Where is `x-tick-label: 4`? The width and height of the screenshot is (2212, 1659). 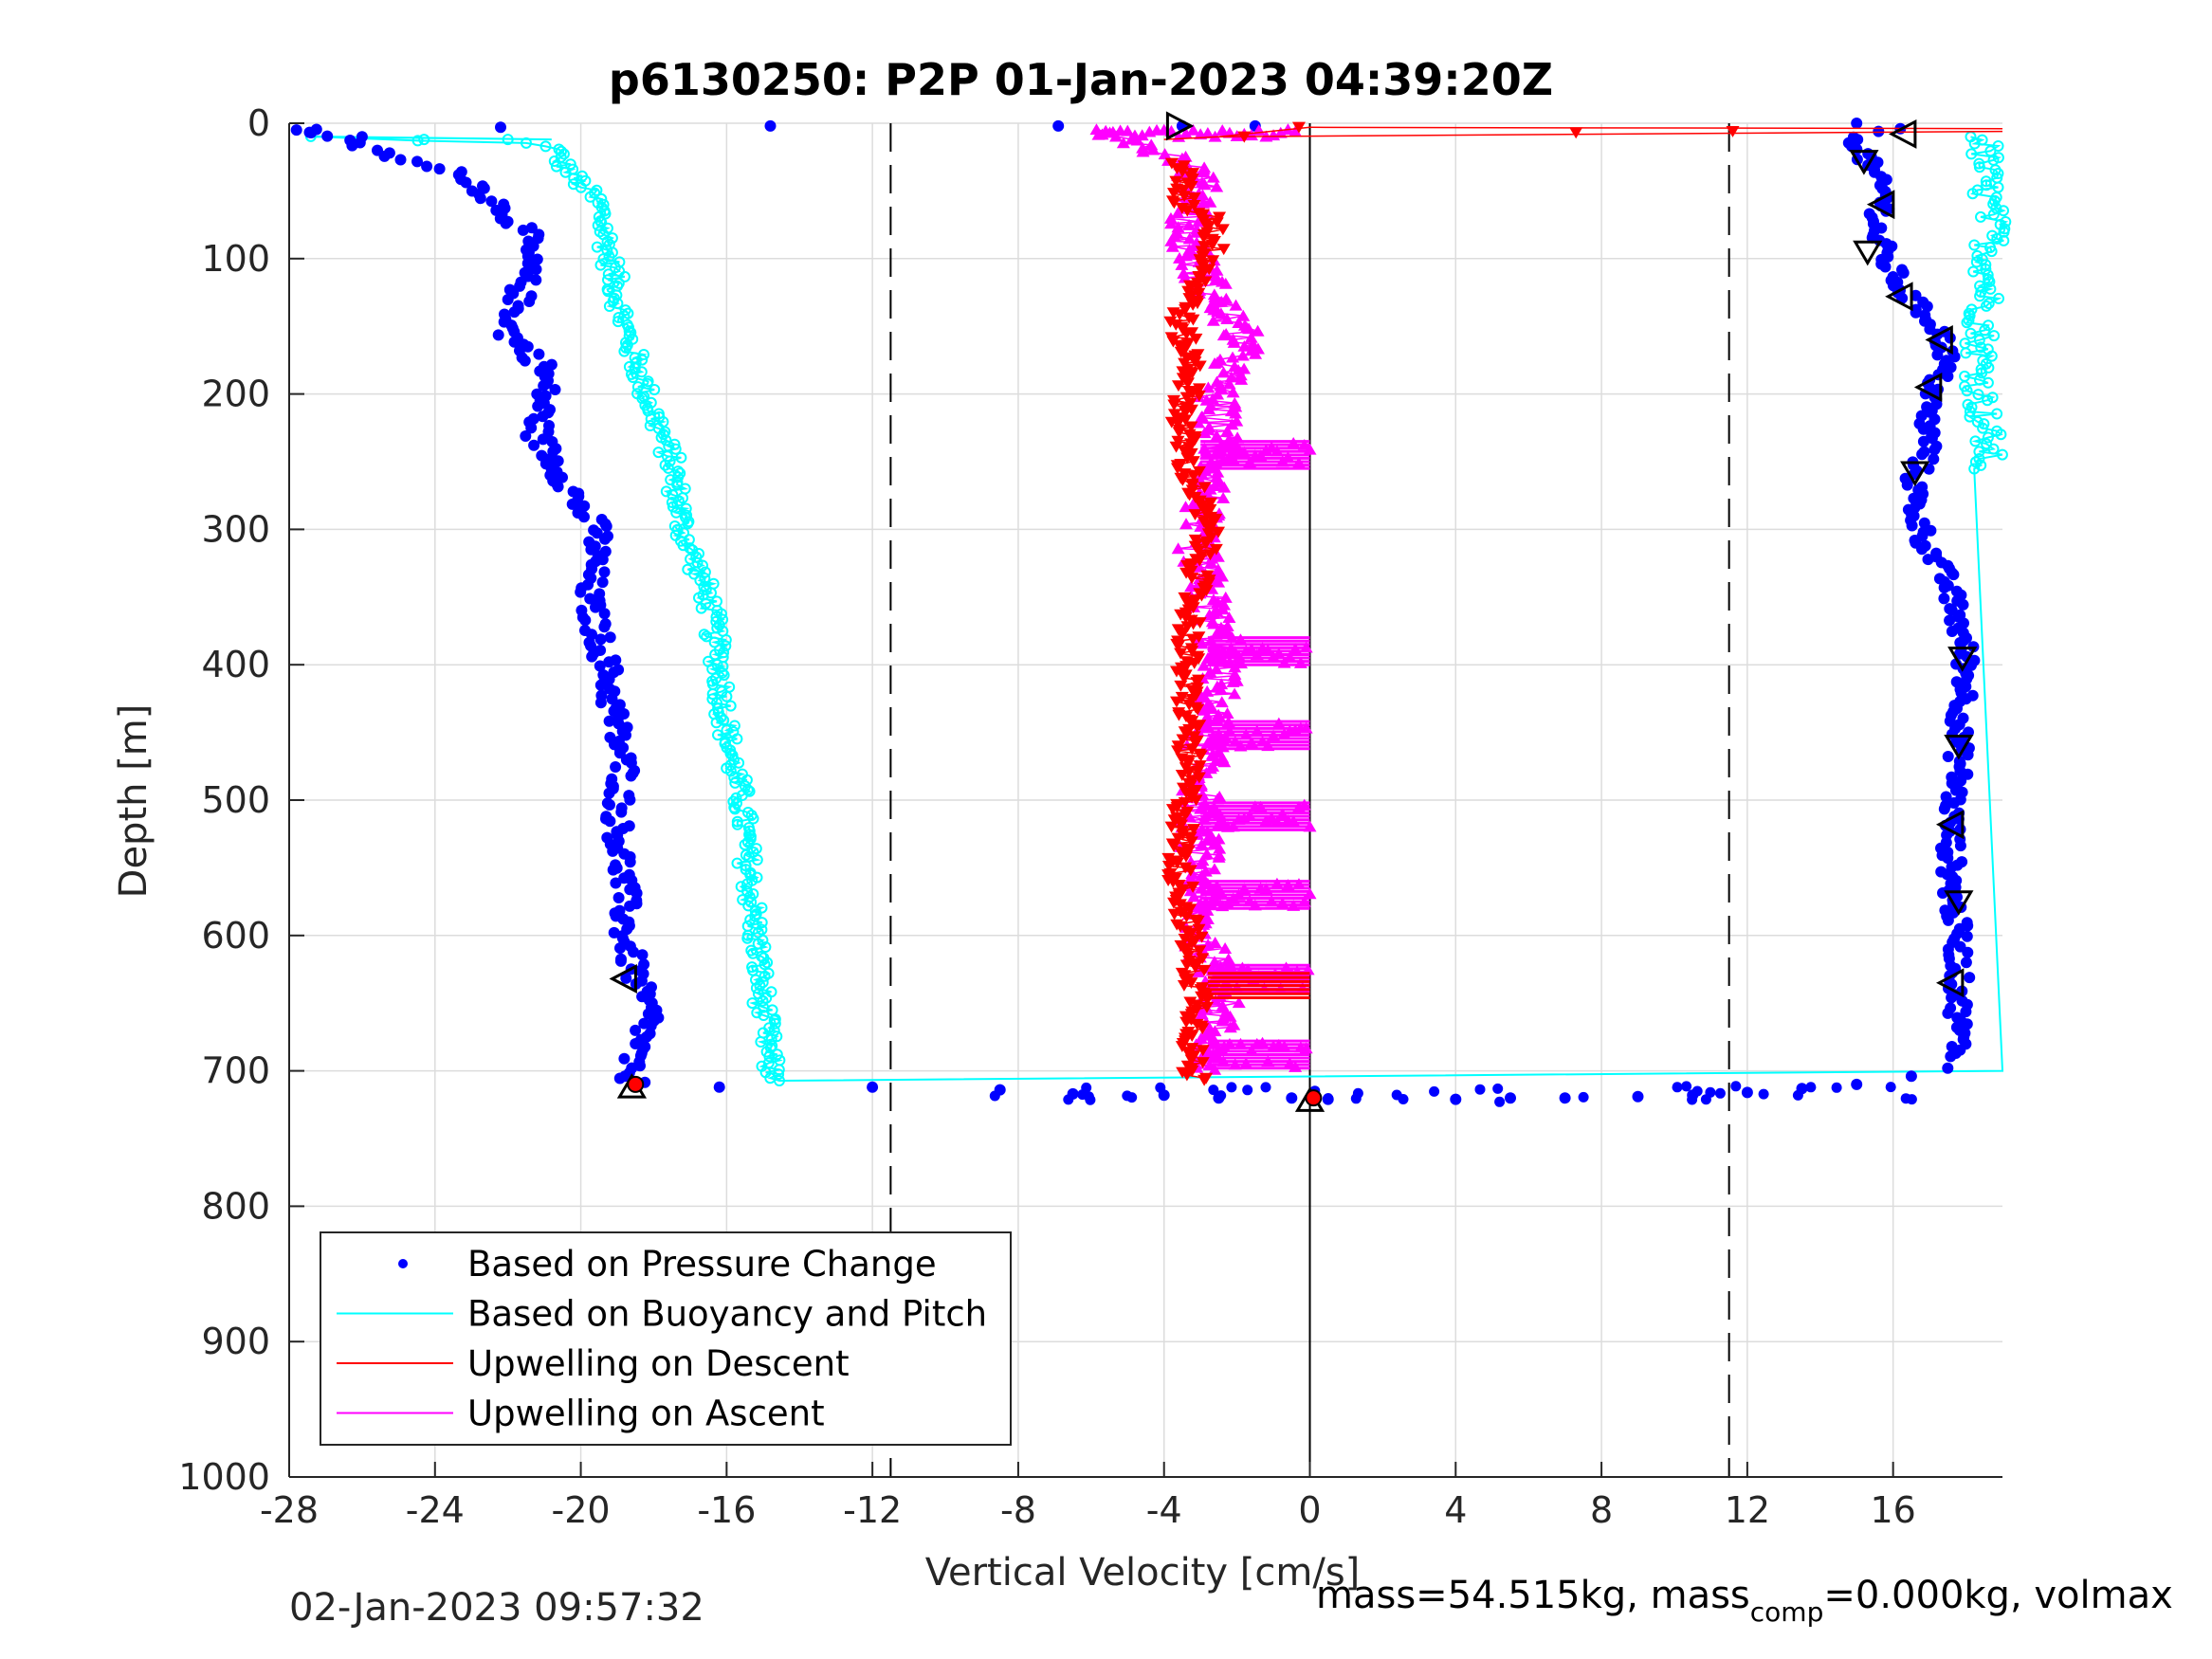
x-tick-label: 4 is located at coordinates (1455, 1510).